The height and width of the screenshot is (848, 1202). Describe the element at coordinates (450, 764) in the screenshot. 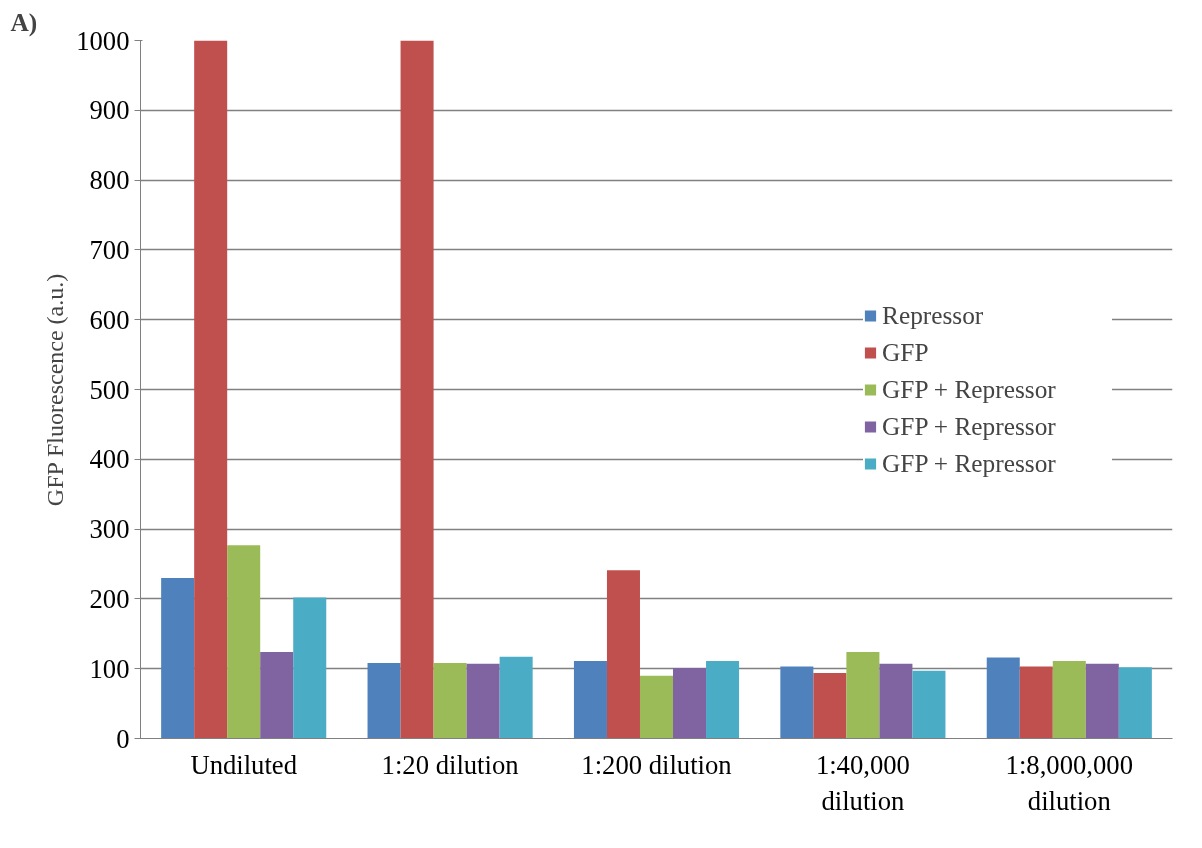

I see `x-tick-label: 1:20 dilution` at that location.